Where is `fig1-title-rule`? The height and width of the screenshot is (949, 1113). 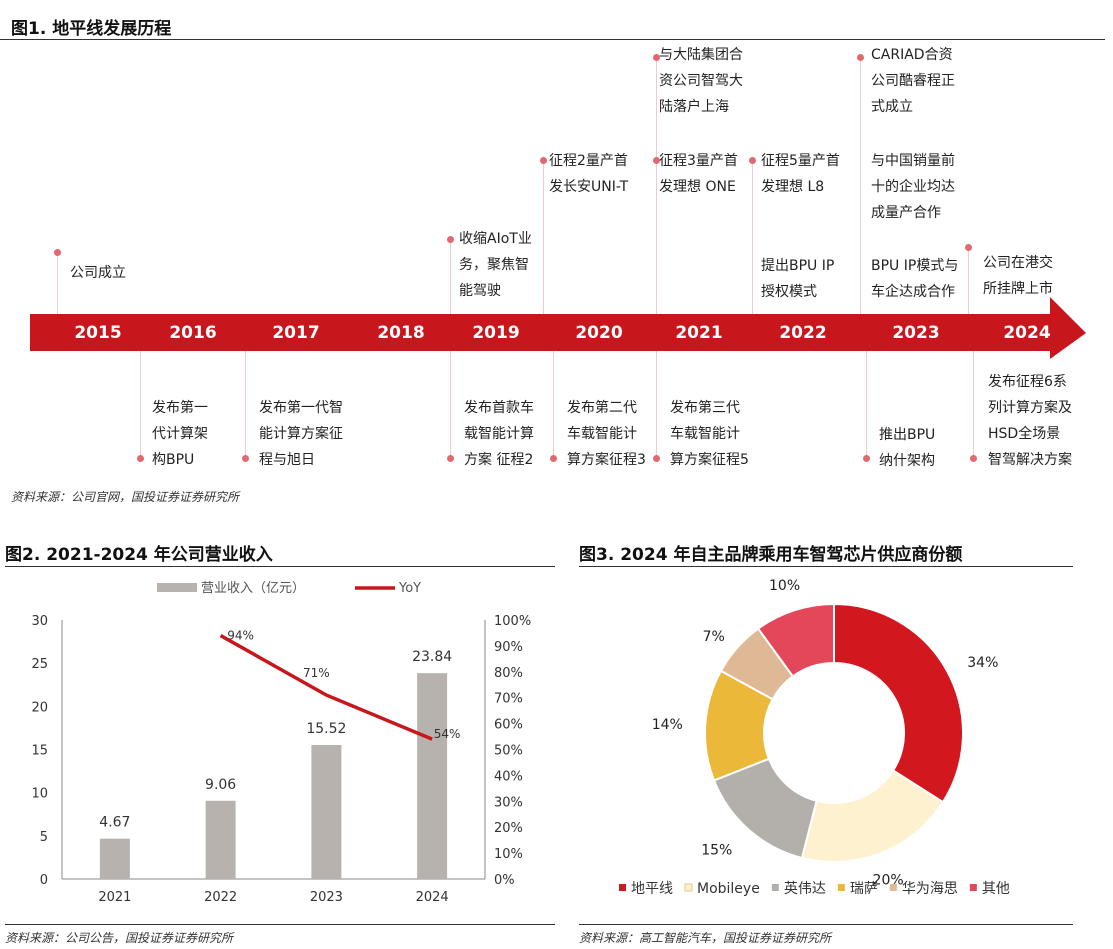
fig1-title-rule is located at coordinates (552, 39).